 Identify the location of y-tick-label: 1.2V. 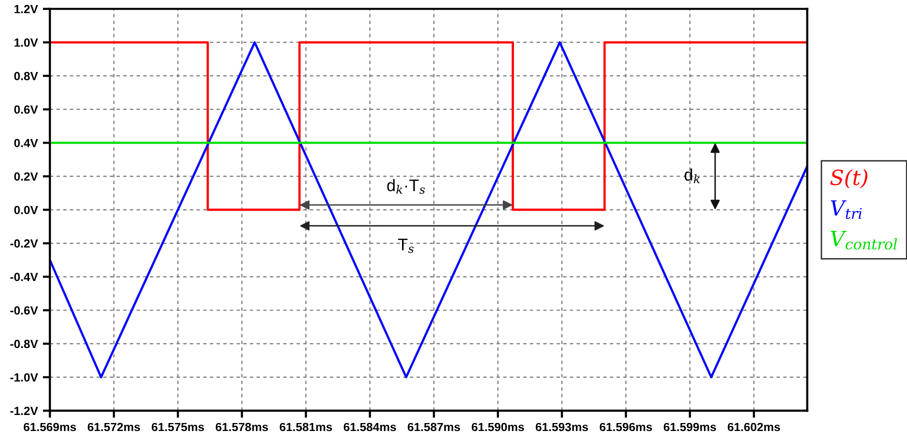
(26, 9).